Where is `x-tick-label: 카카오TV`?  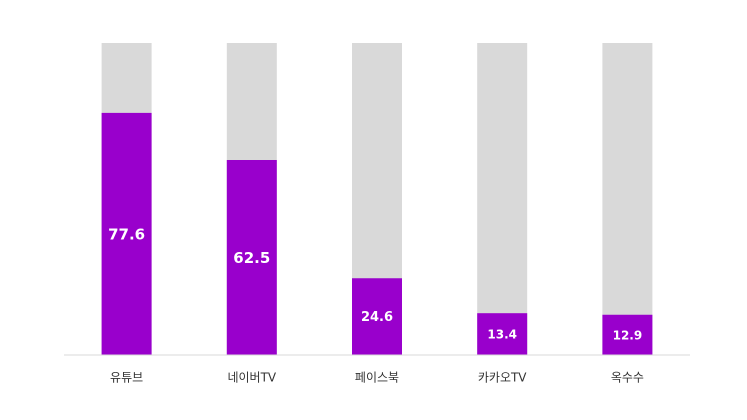
x-tick-label: 카카오TV is located at coordinates (502, 378).